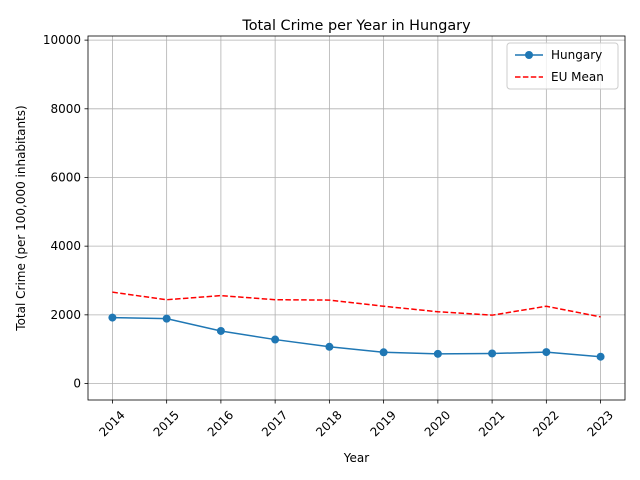 This screenshot has width=640, height=480. What do you see at coordinates (21, 218) in the screenshot?
I see `y-axis-title: Total Crime (per 100,000 inhabitants)` at bounding box center [21, 218].